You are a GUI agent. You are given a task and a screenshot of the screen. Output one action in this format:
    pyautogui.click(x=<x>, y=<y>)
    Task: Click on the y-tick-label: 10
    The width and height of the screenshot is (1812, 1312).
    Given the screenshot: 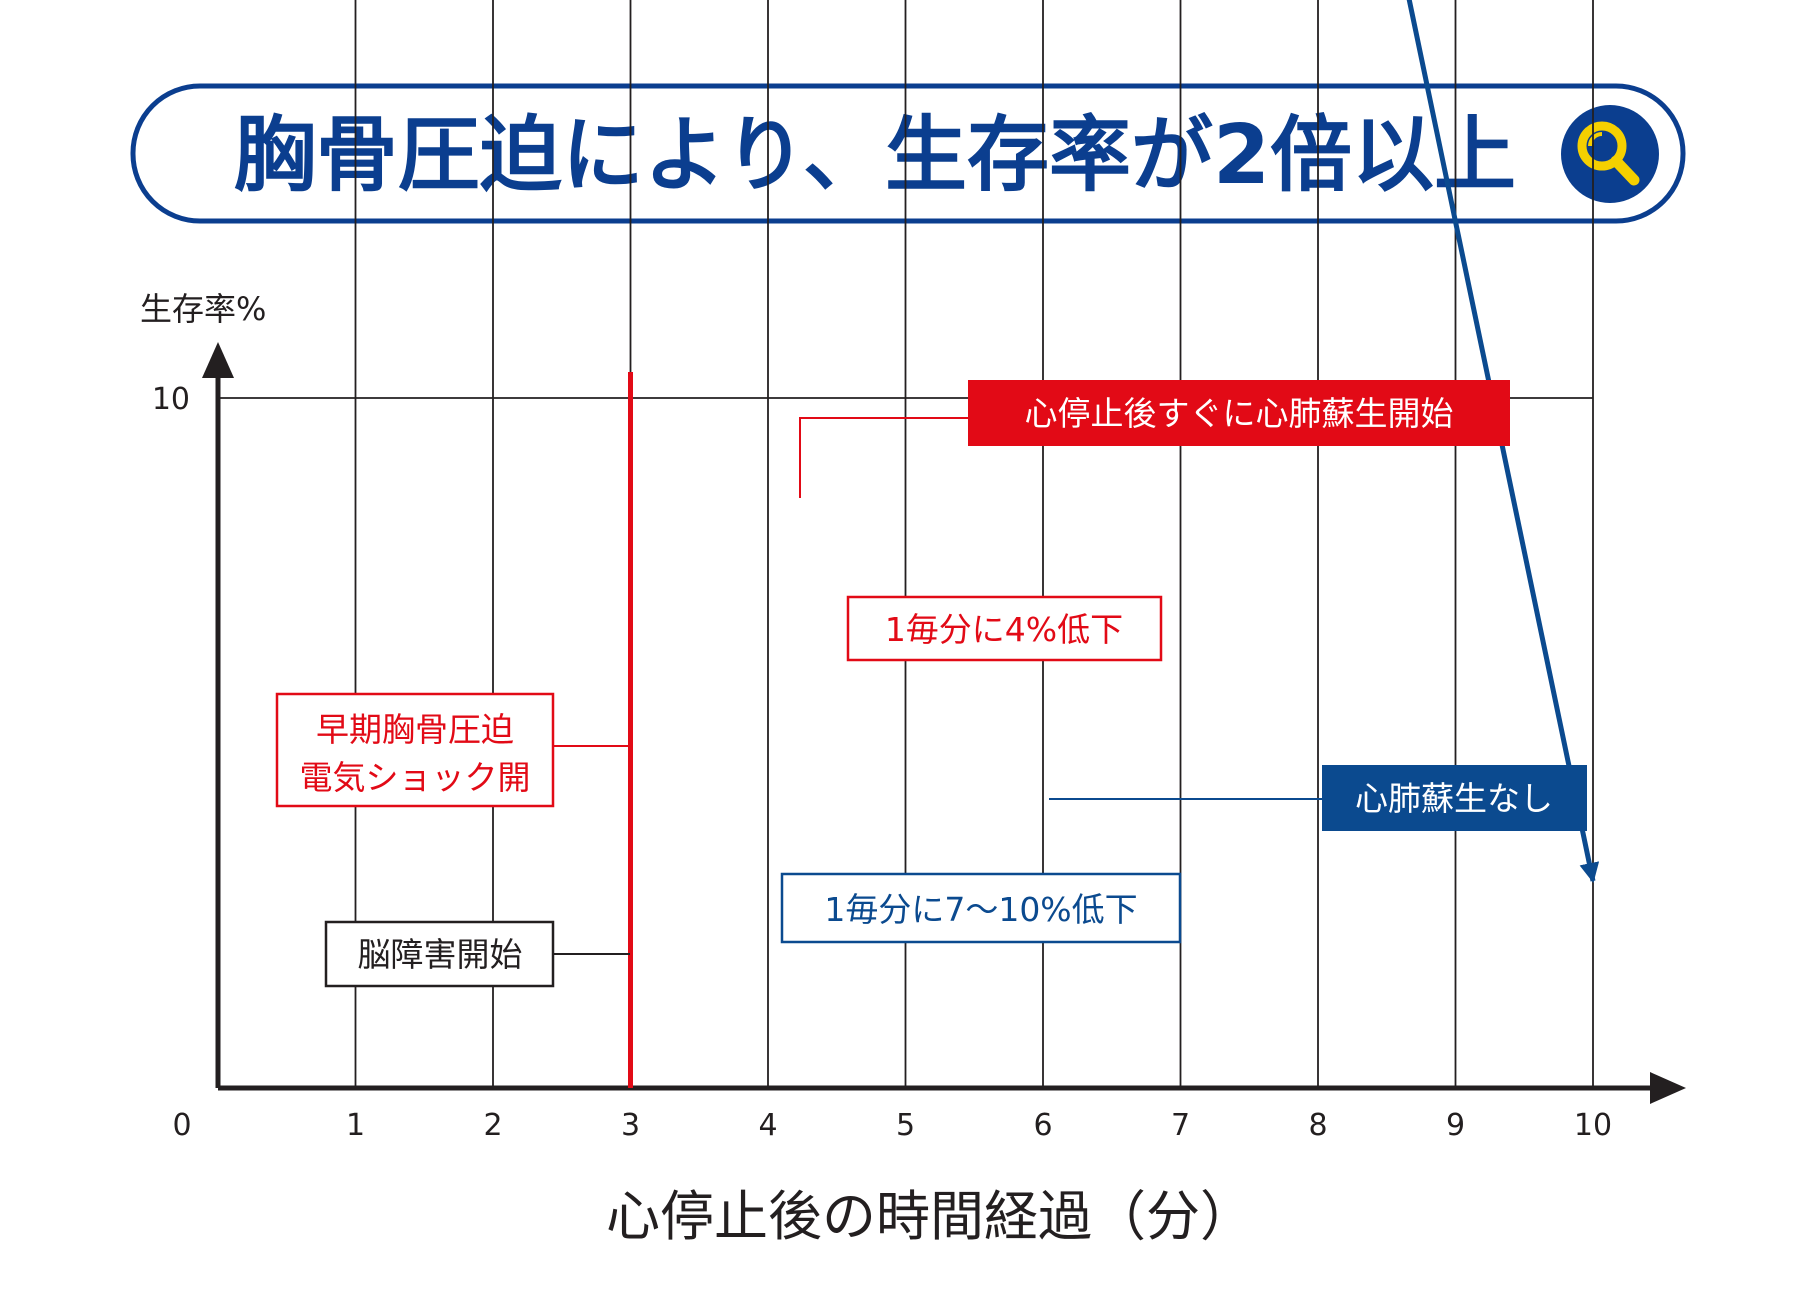 What is the action you would take?
    pyautogui.click(x=171, y=399)
    